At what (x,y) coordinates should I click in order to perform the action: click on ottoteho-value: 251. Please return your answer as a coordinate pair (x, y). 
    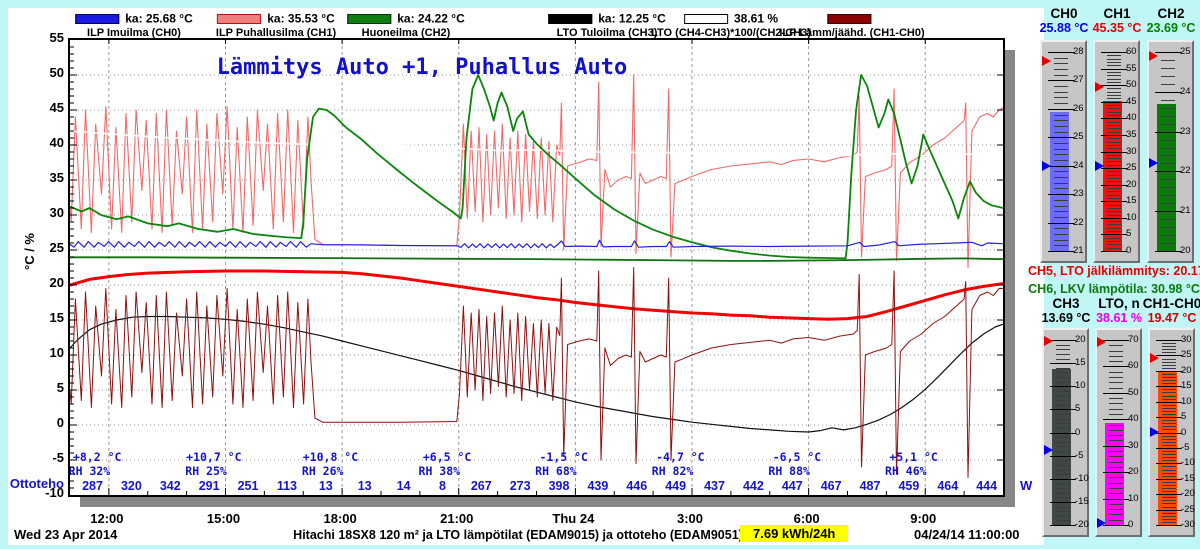
    Looking at the image, I should click on (248, 486).